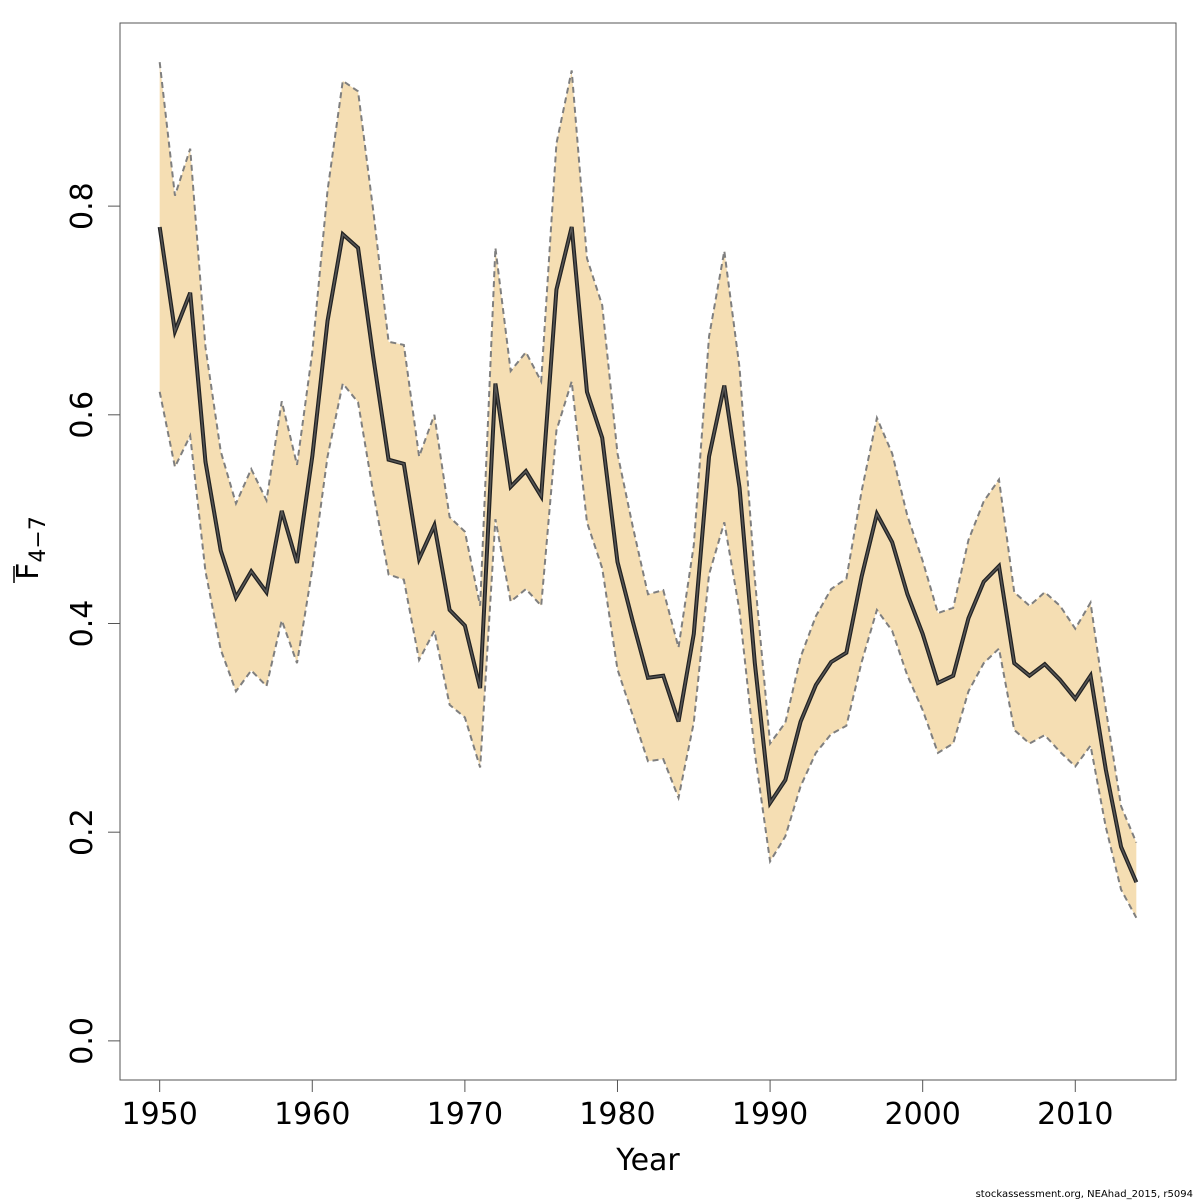  Describe the element at coordinates (312, 1114) in the screenshot. I see `x-tick-label: 1960` at that location.